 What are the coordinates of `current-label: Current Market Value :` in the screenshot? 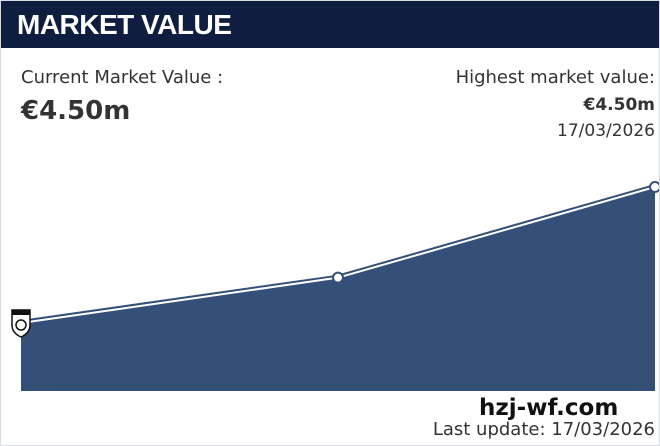 It's located at (122, 77).